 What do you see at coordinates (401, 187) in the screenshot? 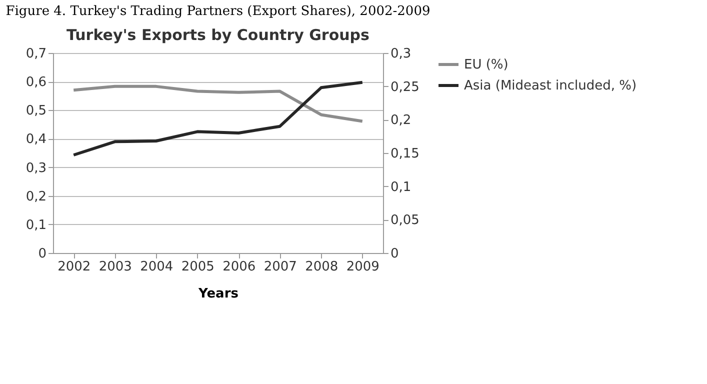
I see `y2-tick-label: 0,1` at bounding box center [401, 187].